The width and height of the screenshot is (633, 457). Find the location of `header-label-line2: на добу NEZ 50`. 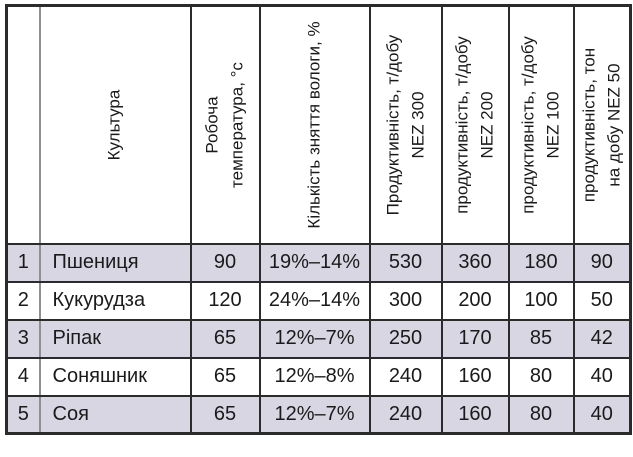

header-label-line2: на добу NEZ 50 is located at coordinates (613, 125).